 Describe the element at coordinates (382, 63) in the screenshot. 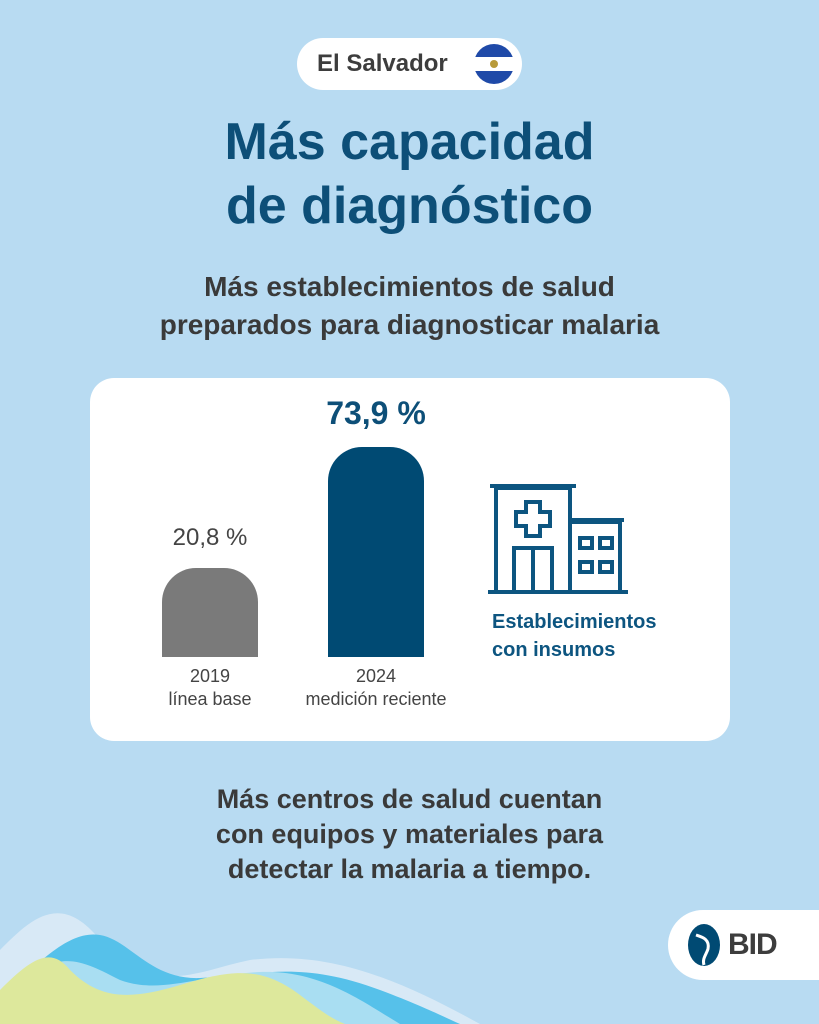

I see `country-name: El Salvador` at that location.